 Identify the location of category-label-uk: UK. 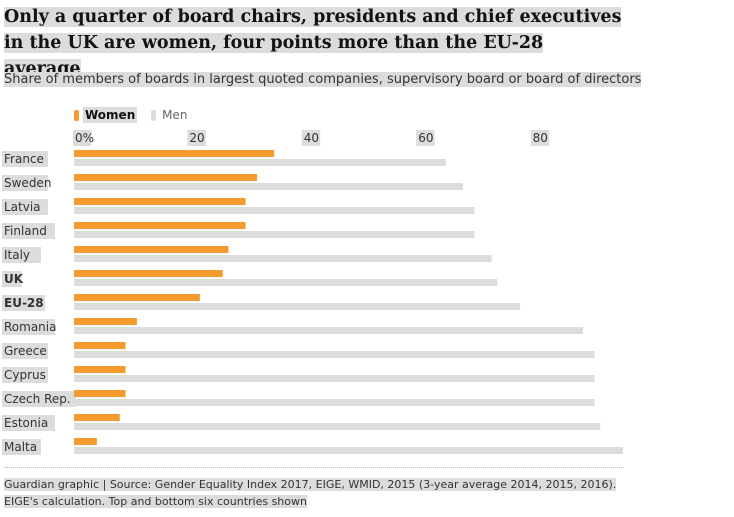
(14, 279).